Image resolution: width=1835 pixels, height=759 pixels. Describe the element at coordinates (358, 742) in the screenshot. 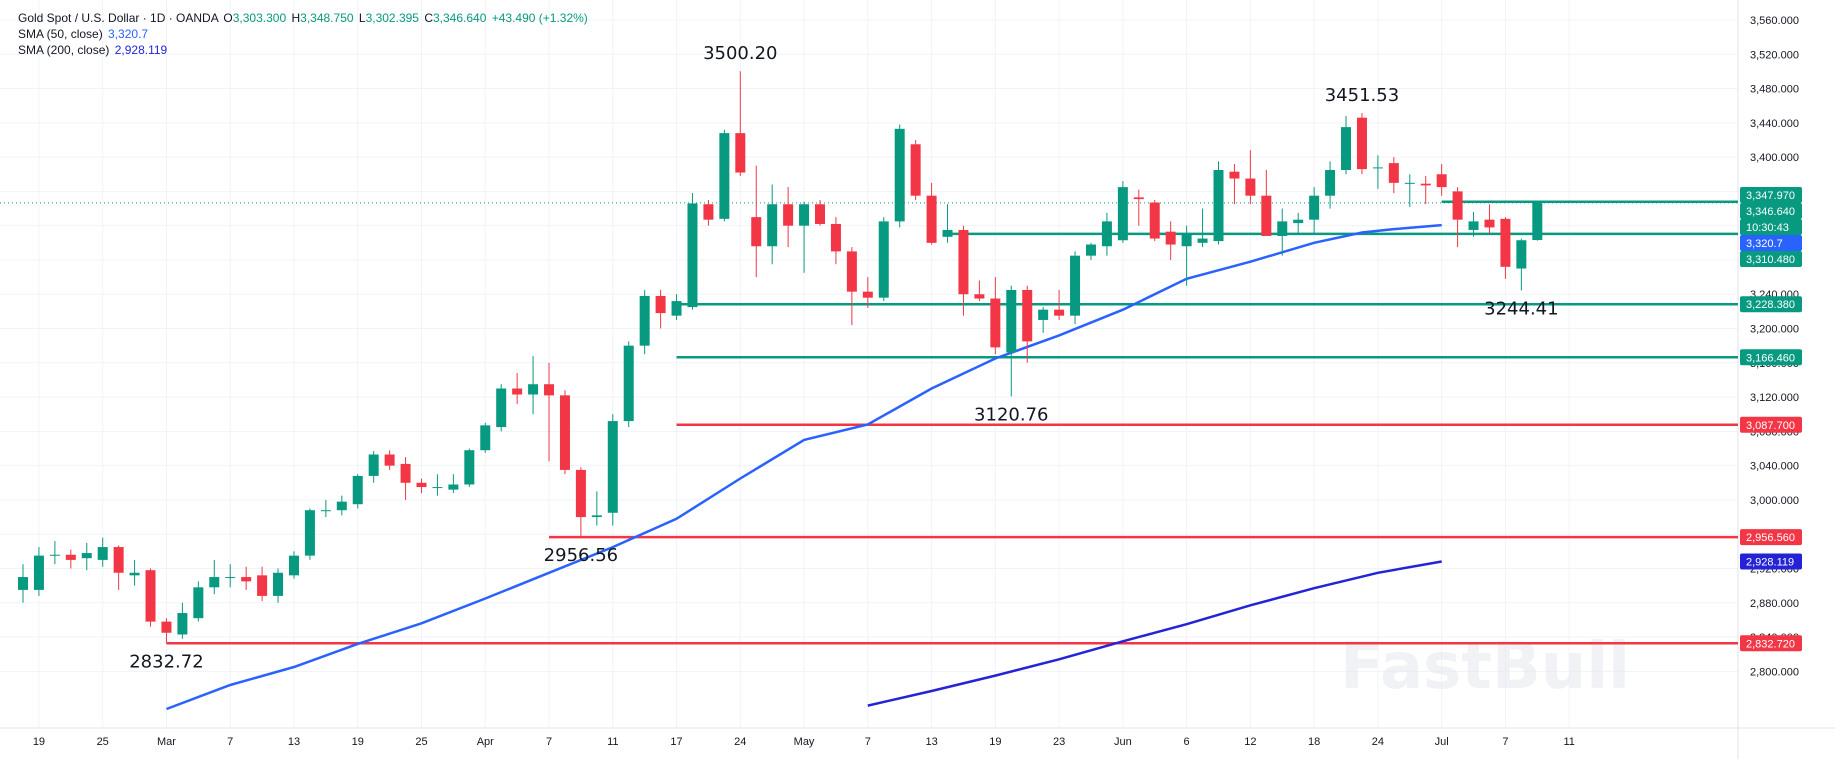

I see `time-tick-label: 19` at that location.